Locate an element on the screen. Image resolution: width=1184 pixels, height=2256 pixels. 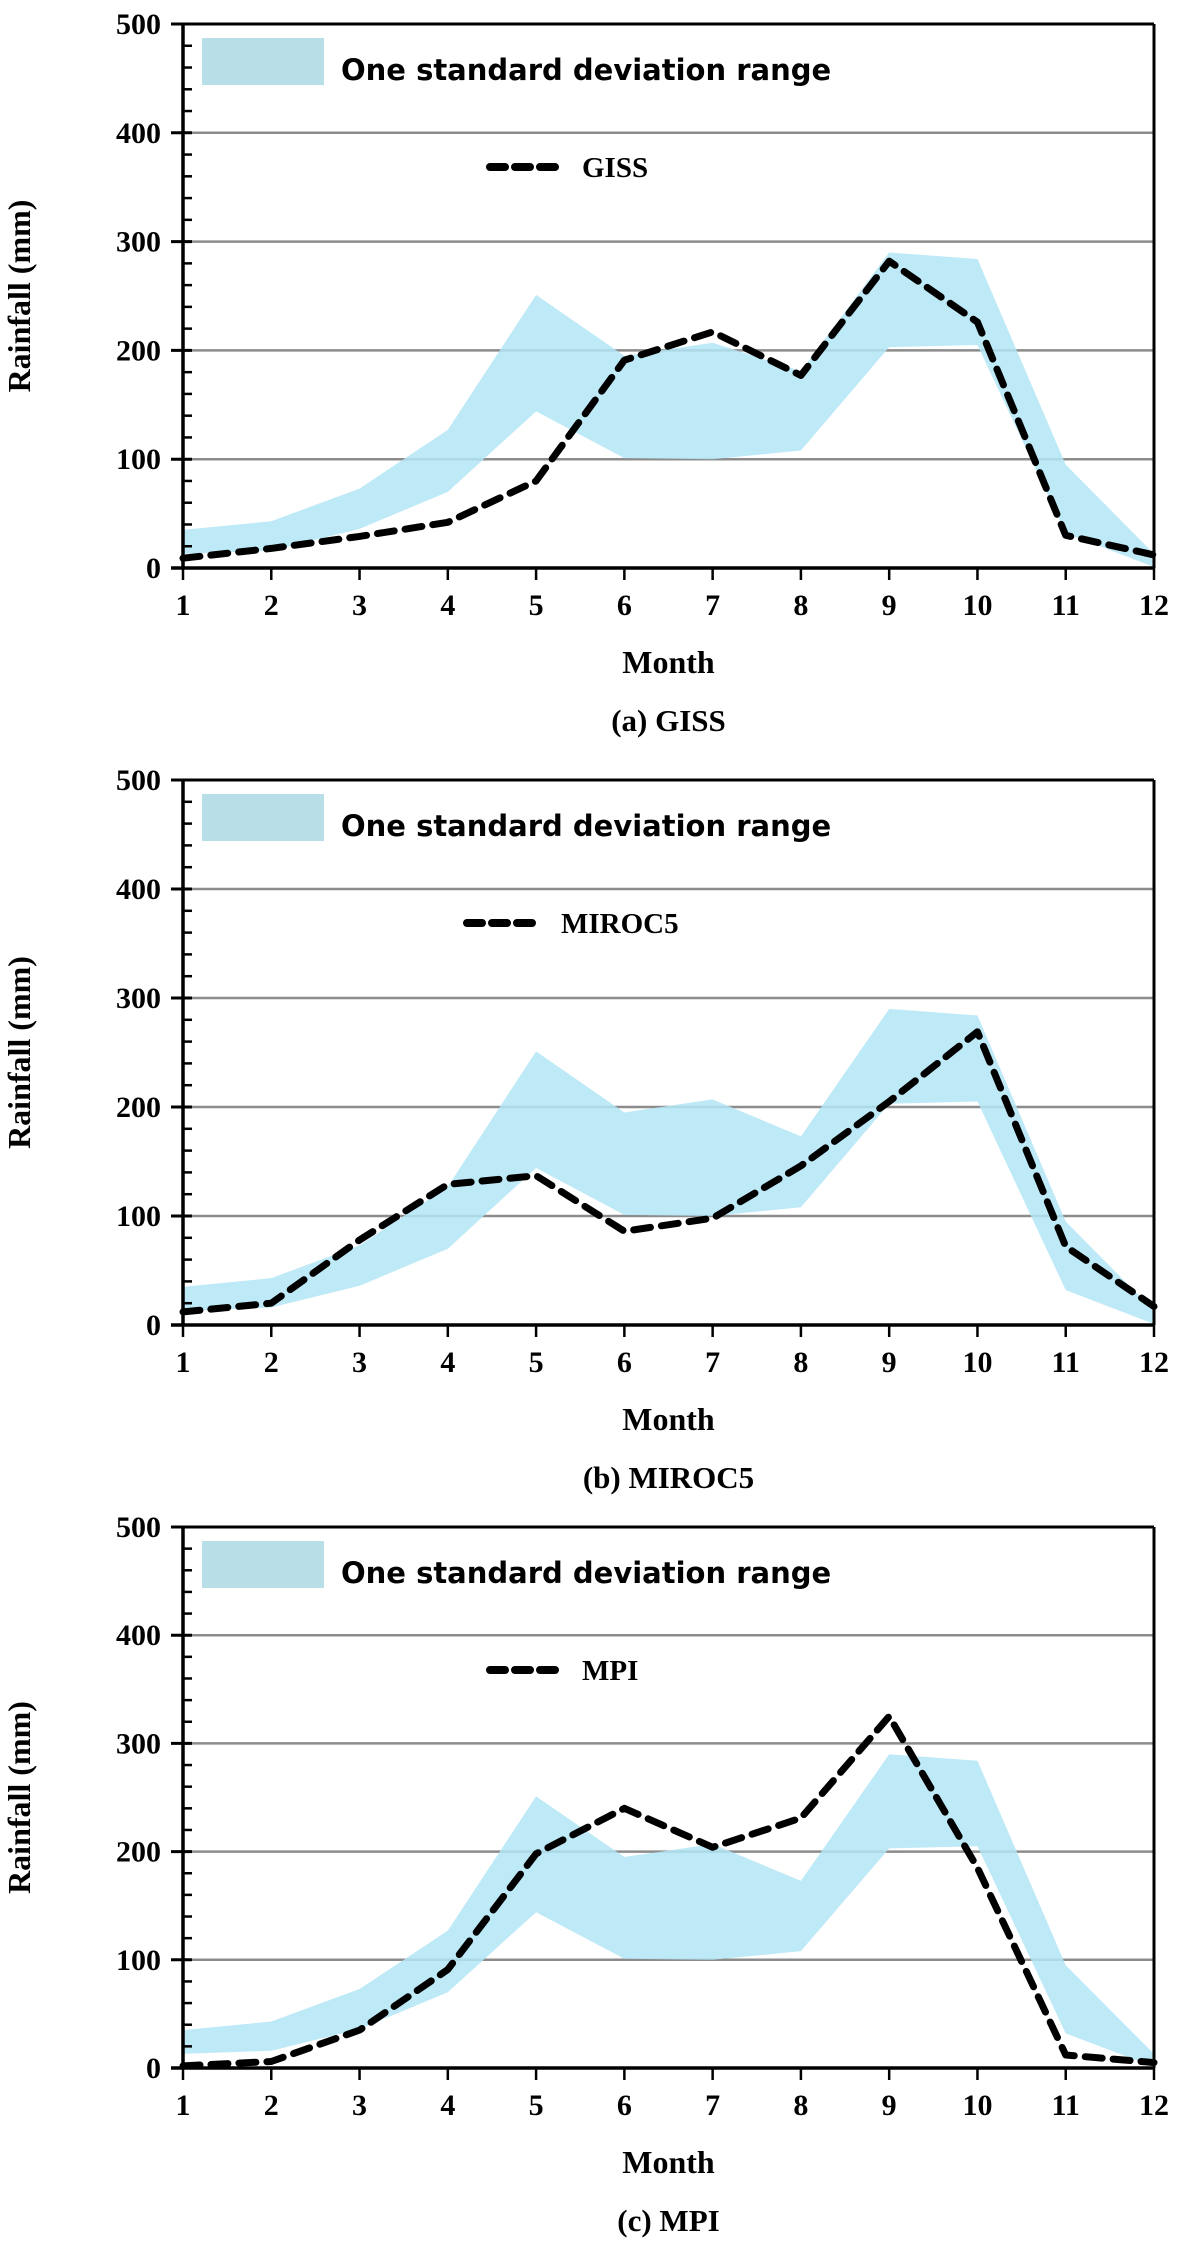
legend-line-label: MPI is located at coordinates (610, 1671).